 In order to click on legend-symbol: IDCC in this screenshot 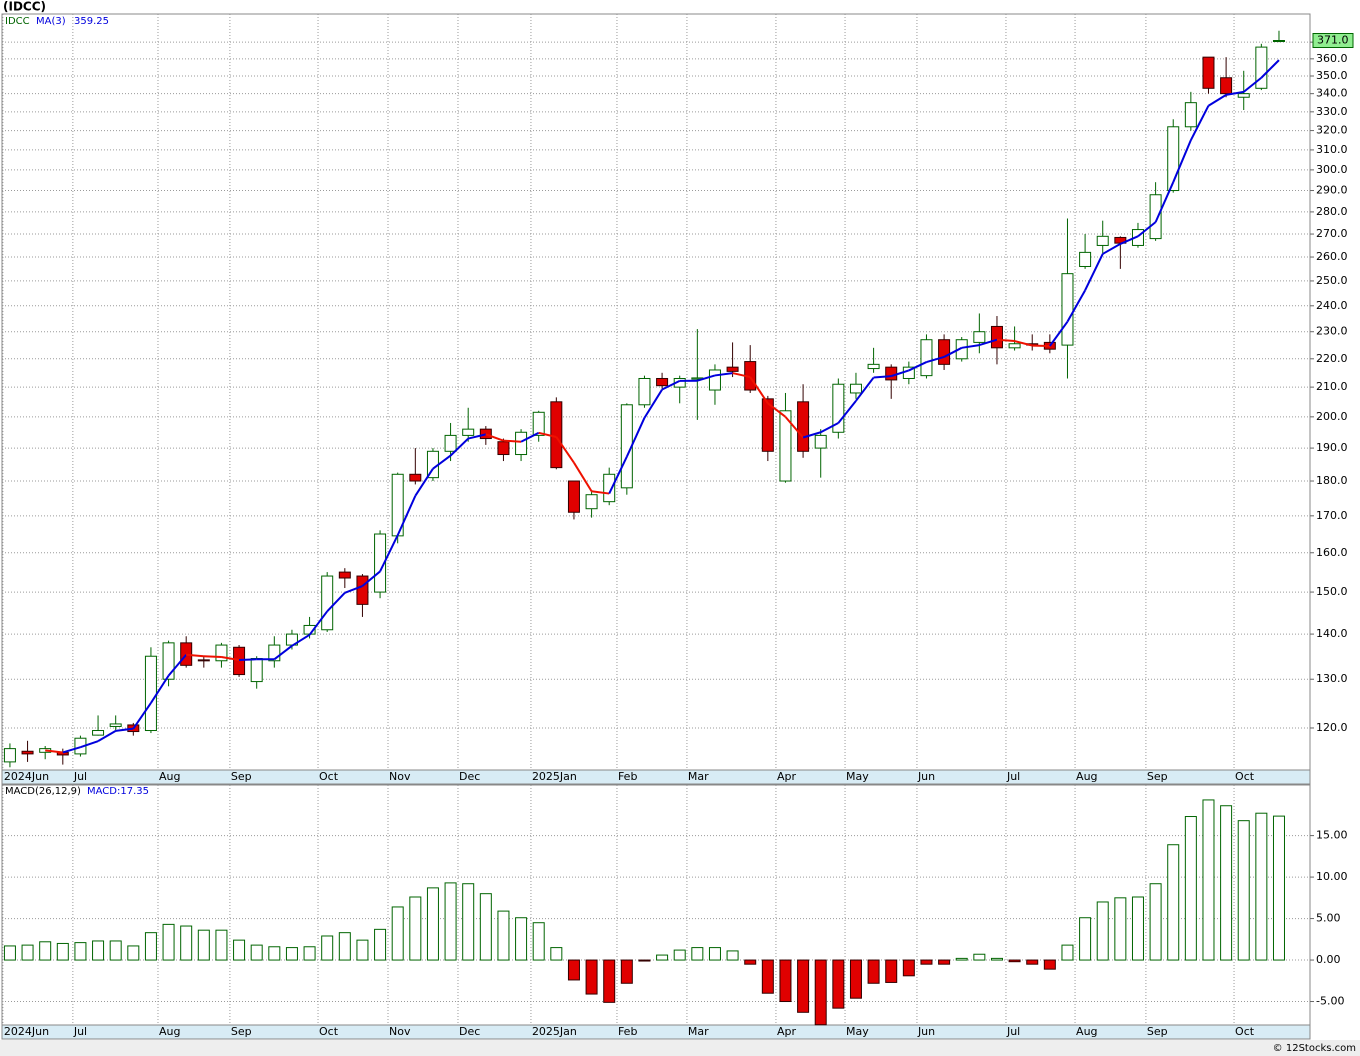, I will do `click(17, 21)`.